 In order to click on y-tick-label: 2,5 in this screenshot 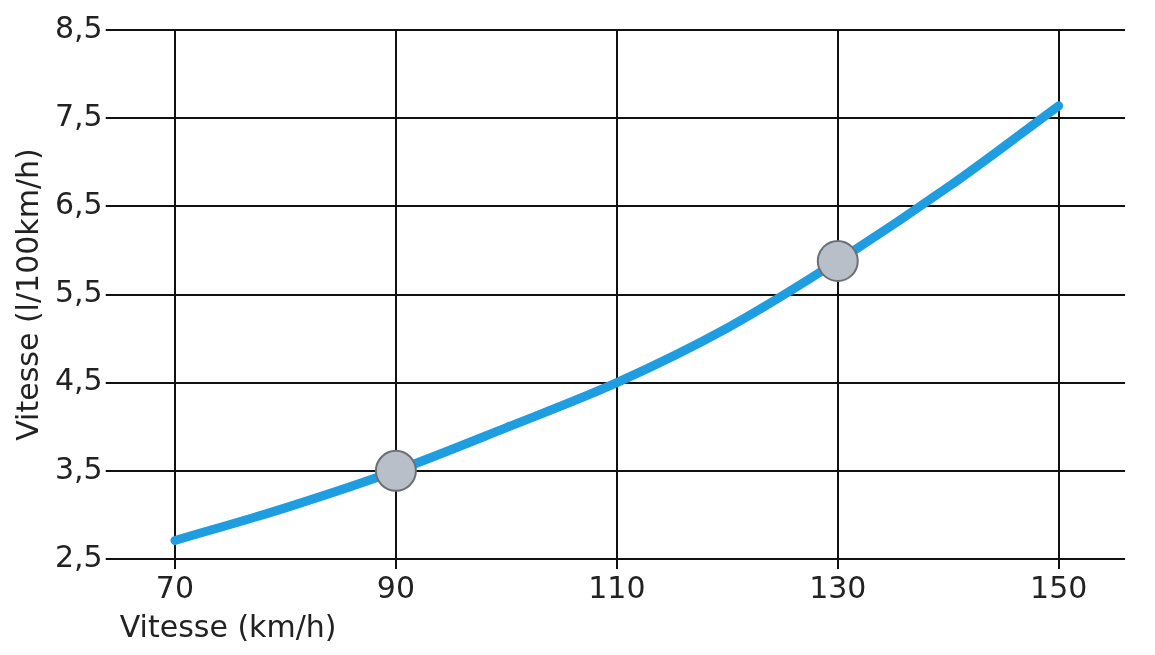, I will do `click(78, 556)`.